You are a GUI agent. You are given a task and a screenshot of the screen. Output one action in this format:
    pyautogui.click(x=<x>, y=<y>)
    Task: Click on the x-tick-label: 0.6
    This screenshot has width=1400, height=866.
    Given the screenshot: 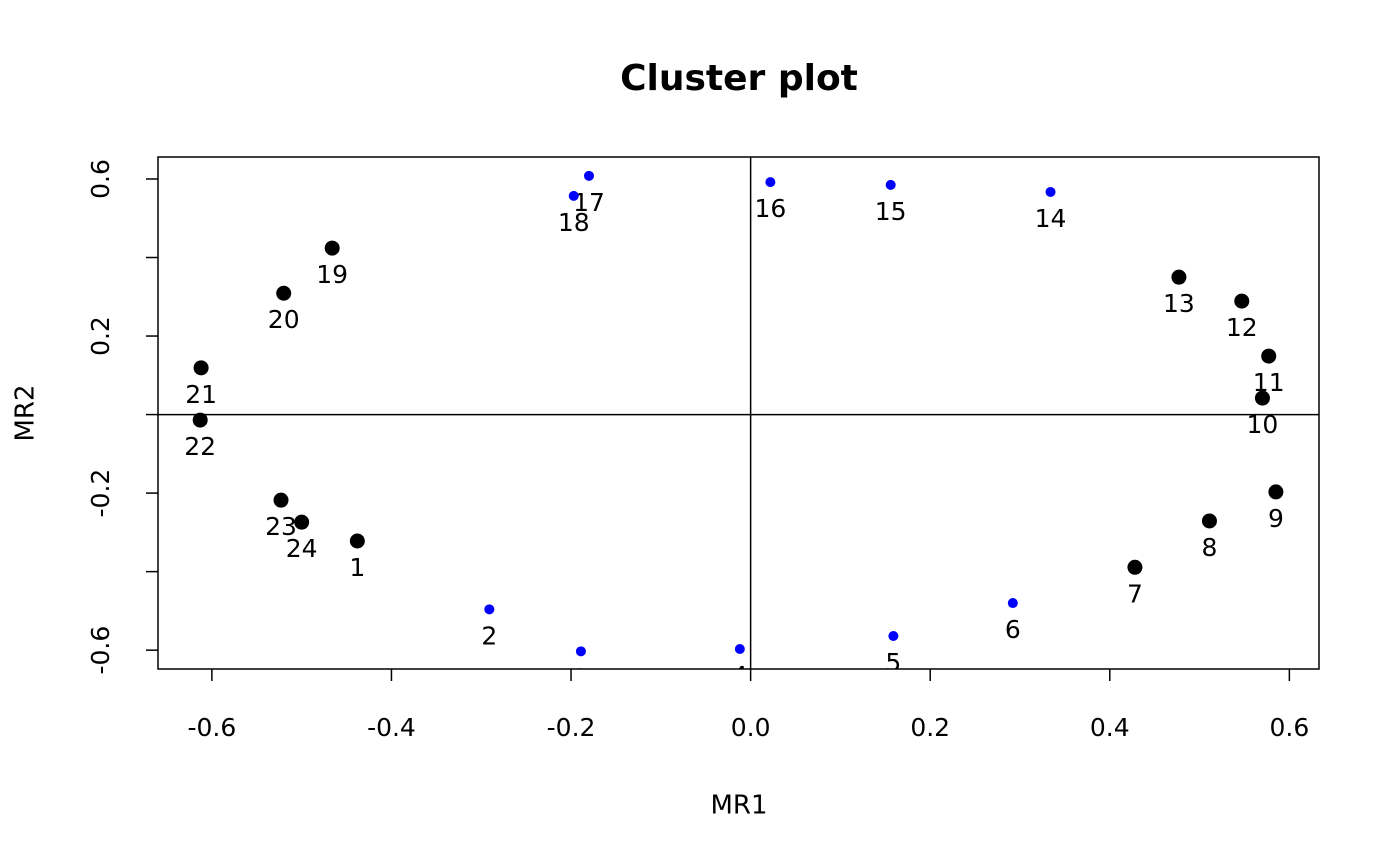 What is the action you would take?
    pyautogui.click(x=1289, y=727)
    